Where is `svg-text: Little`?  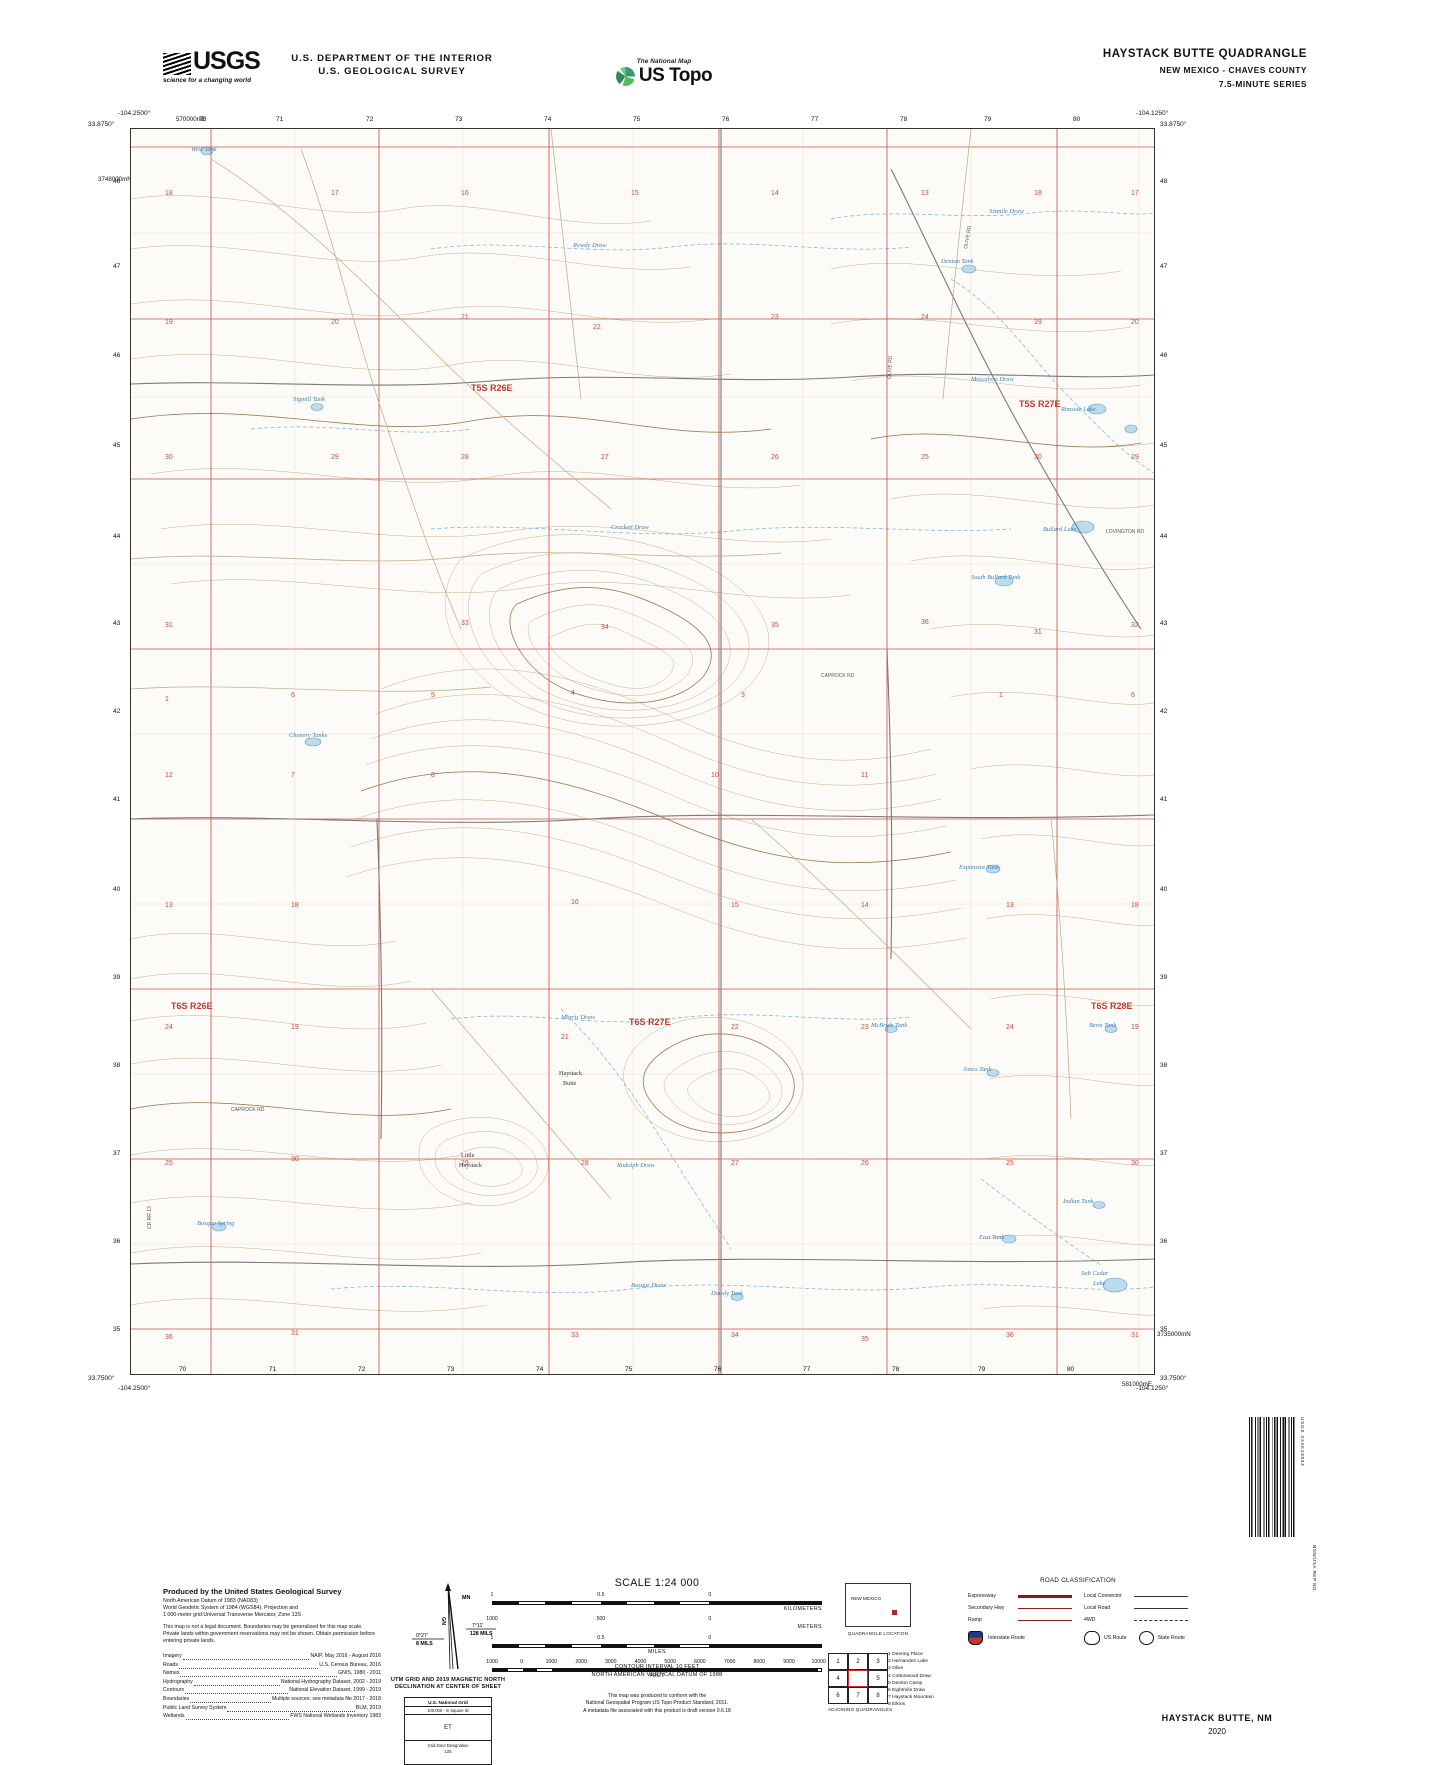
svg-text: Little is located at coordinates (468, 1155).